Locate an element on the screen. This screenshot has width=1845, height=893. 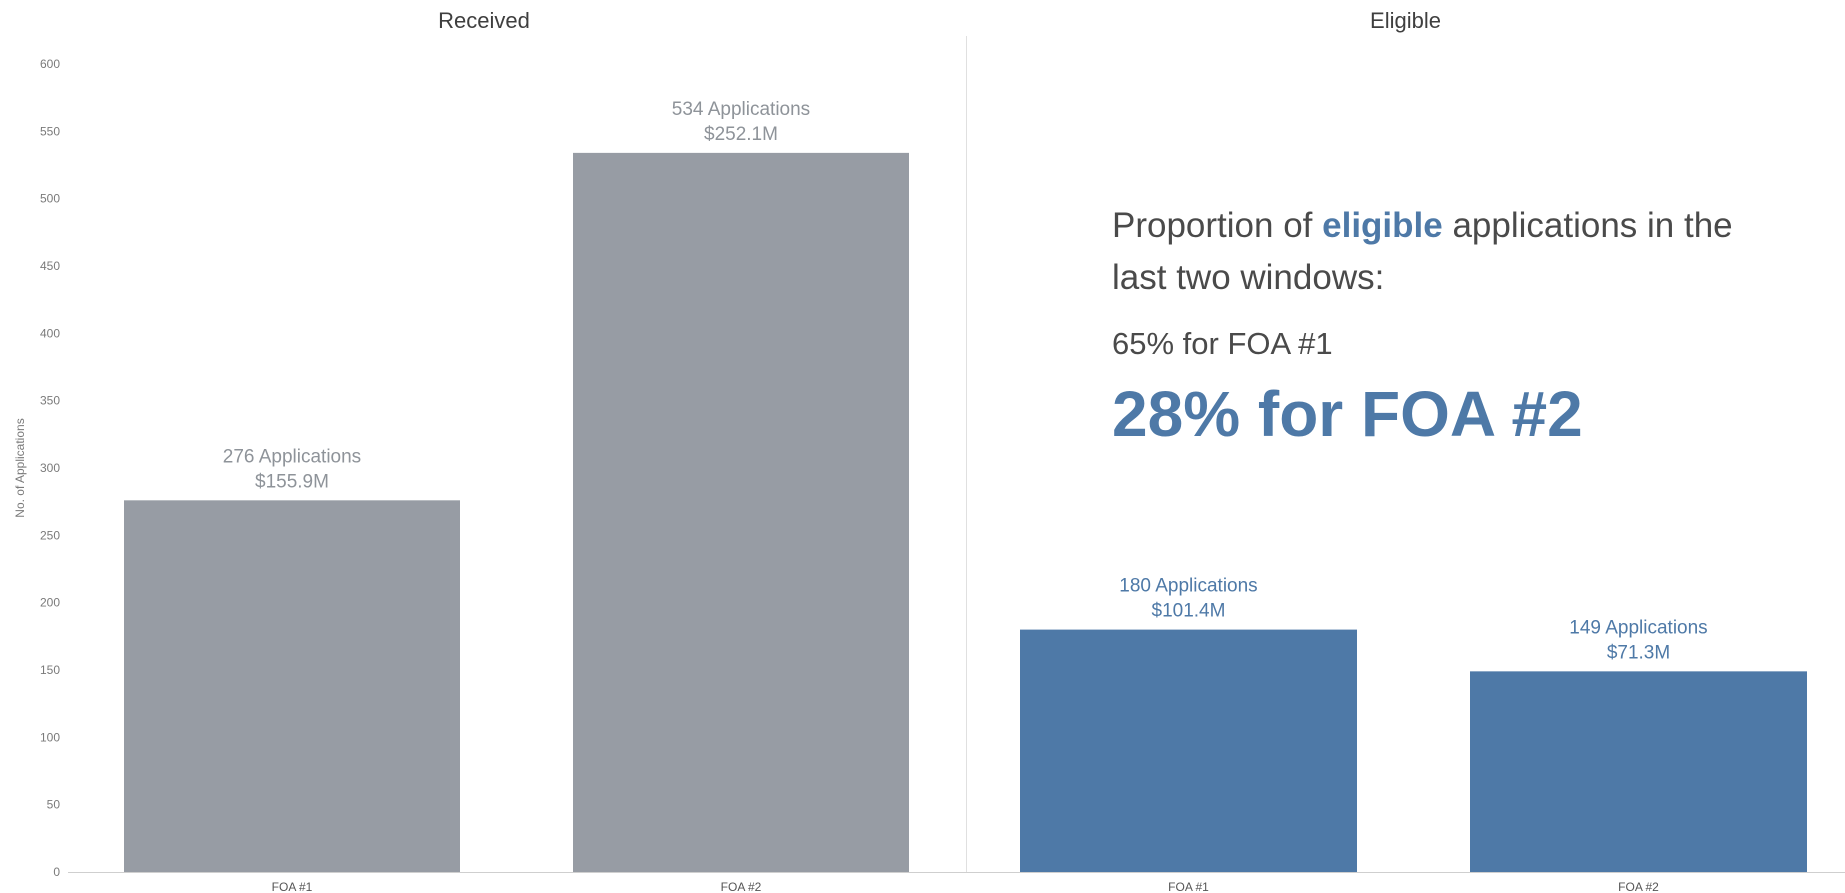
data-label-count: 180 Applications is located at coordinates (1188, 586).